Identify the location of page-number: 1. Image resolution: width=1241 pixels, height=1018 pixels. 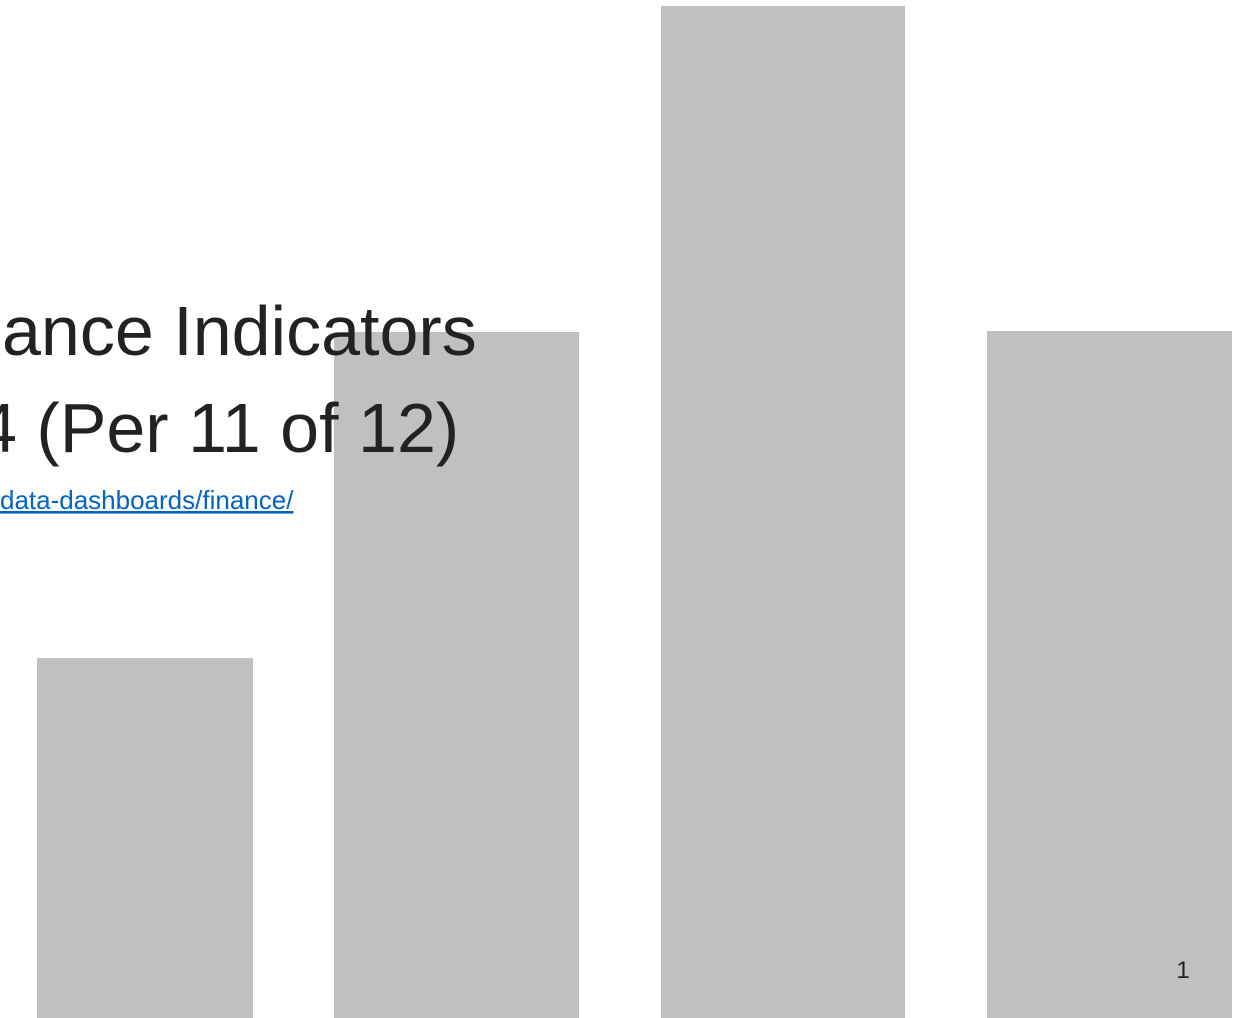
(1182, 970).